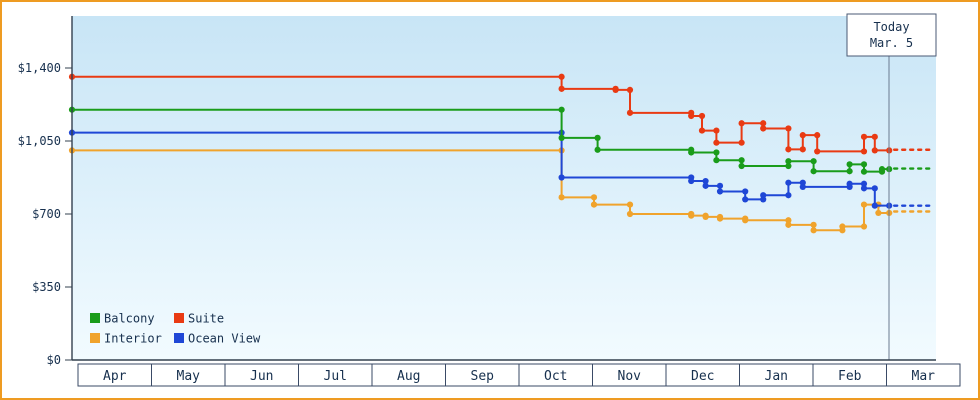 The height and width of the screenshot is (400, 980). I want to click on y-tick-label: $700, so click(46, 214).